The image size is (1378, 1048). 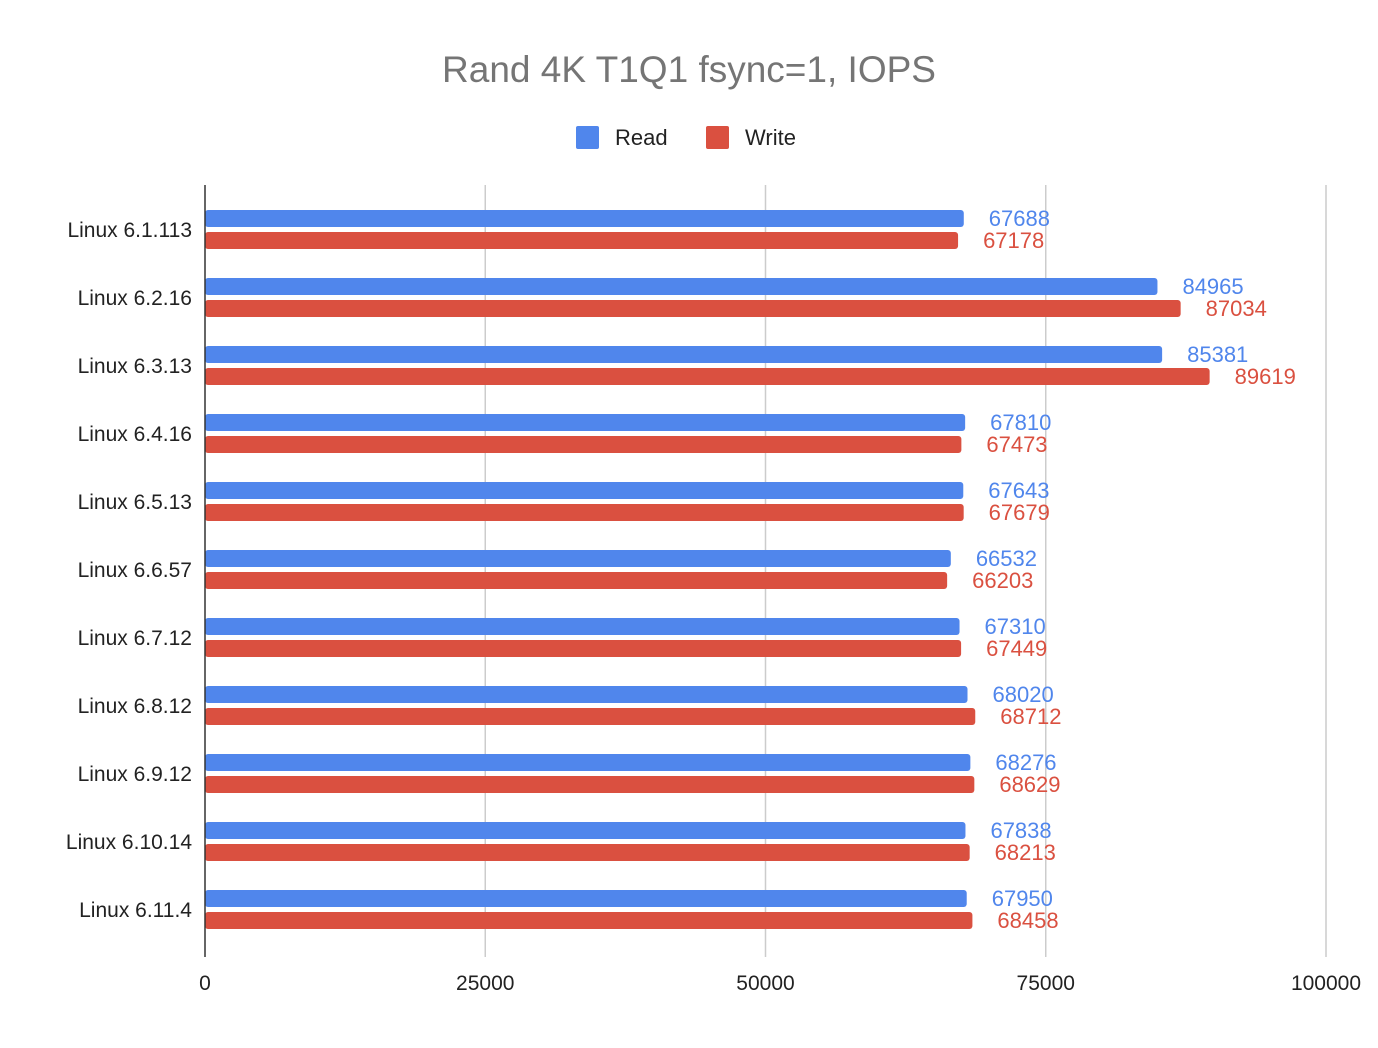 I want to click on category-label: Linux 6.3.13, so click(x=135, y=366).